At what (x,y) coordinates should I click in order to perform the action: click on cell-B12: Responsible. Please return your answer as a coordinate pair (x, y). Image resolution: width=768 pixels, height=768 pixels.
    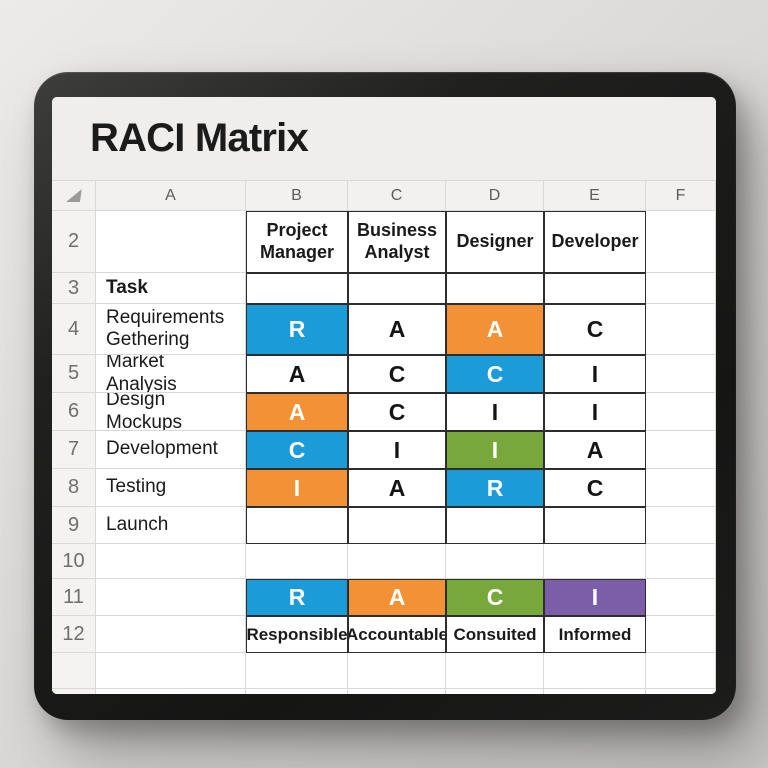
    Looking at the image, I should click on (297, 634).